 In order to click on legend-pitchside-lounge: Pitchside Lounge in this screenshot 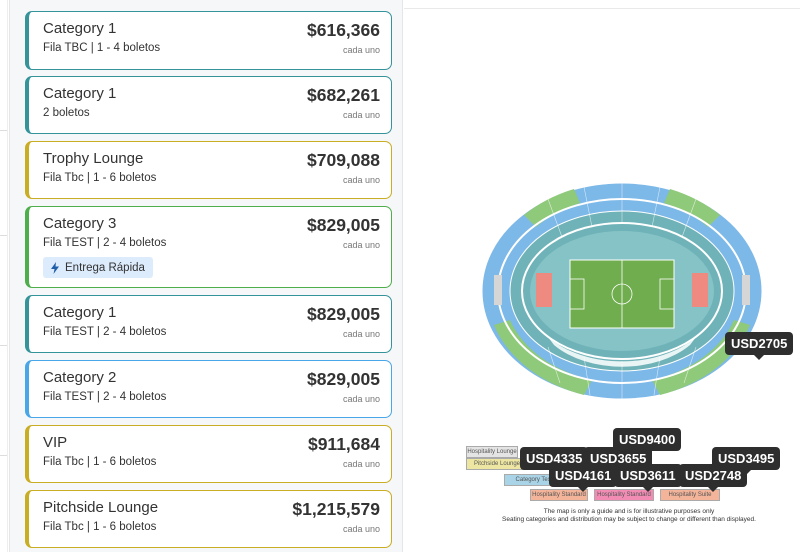, I will do `click(497, 464)`.